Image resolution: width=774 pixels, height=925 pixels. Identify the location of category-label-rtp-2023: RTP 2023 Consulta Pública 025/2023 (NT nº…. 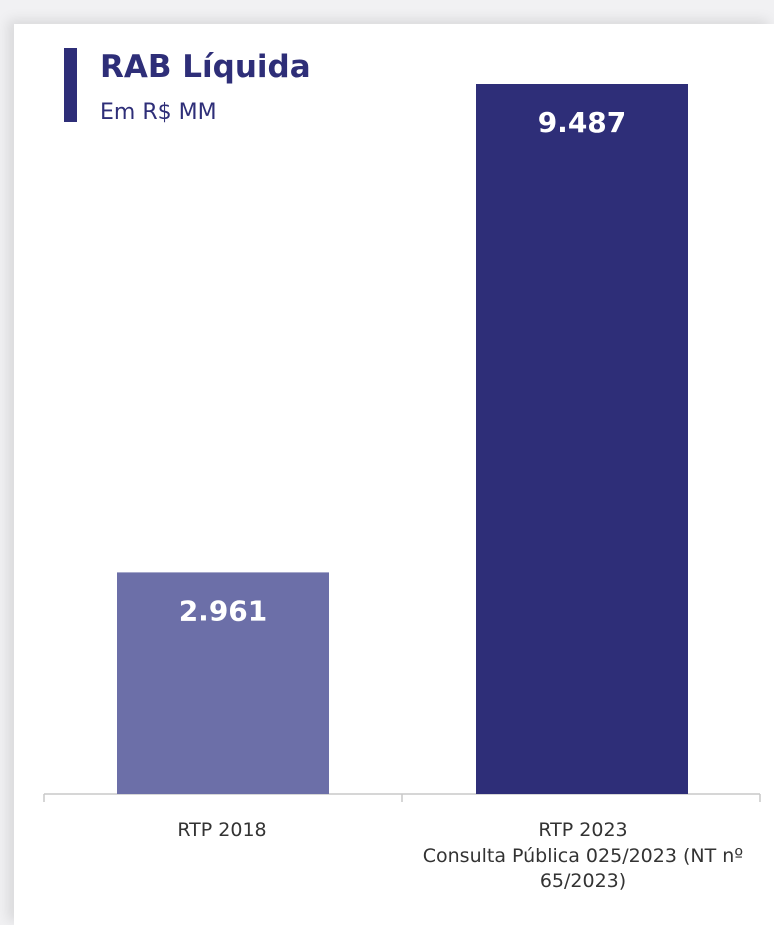
(583, 856).